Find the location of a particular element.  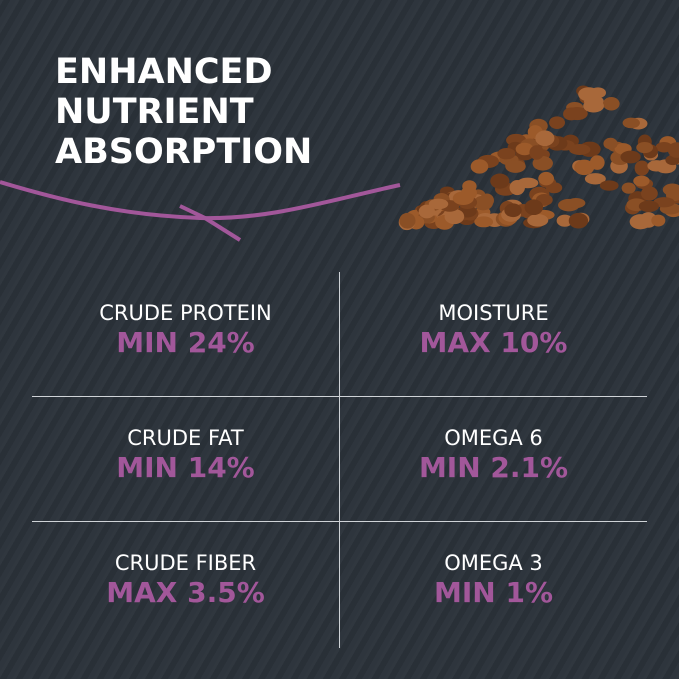

nutrient-label: CRUDE FIBER is located at coordinates (185, 563).